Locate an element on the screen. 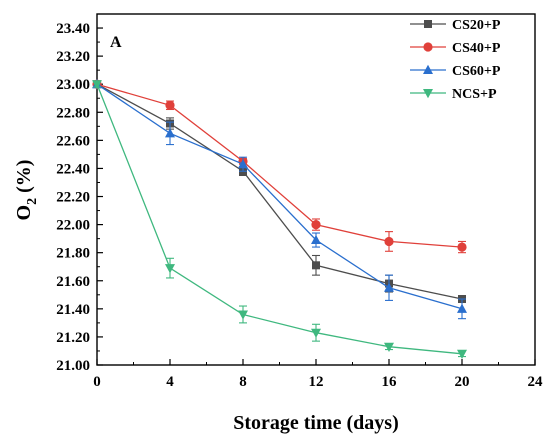 Image resolution: width=550 pixels, height=443 pixels. legend-item-cs40-p: CS40+P is located at coordinates (455, 48).